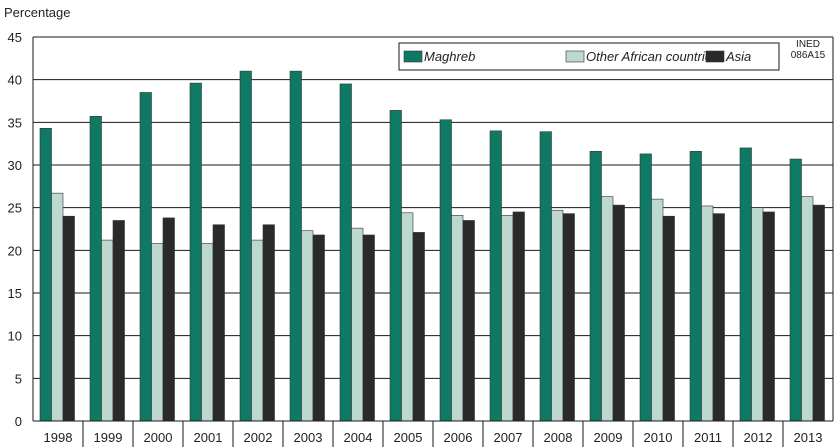  I want to click on y-tick-label: 15, so click(15, 293).